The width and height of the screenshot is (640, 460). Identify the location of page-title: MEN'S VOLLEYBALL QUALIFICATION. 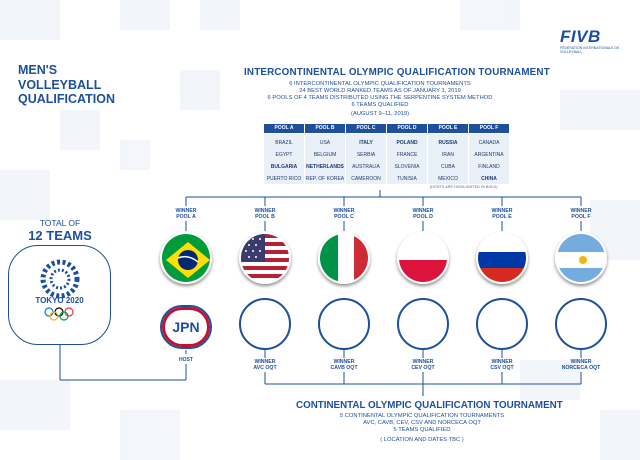
(66, 84).